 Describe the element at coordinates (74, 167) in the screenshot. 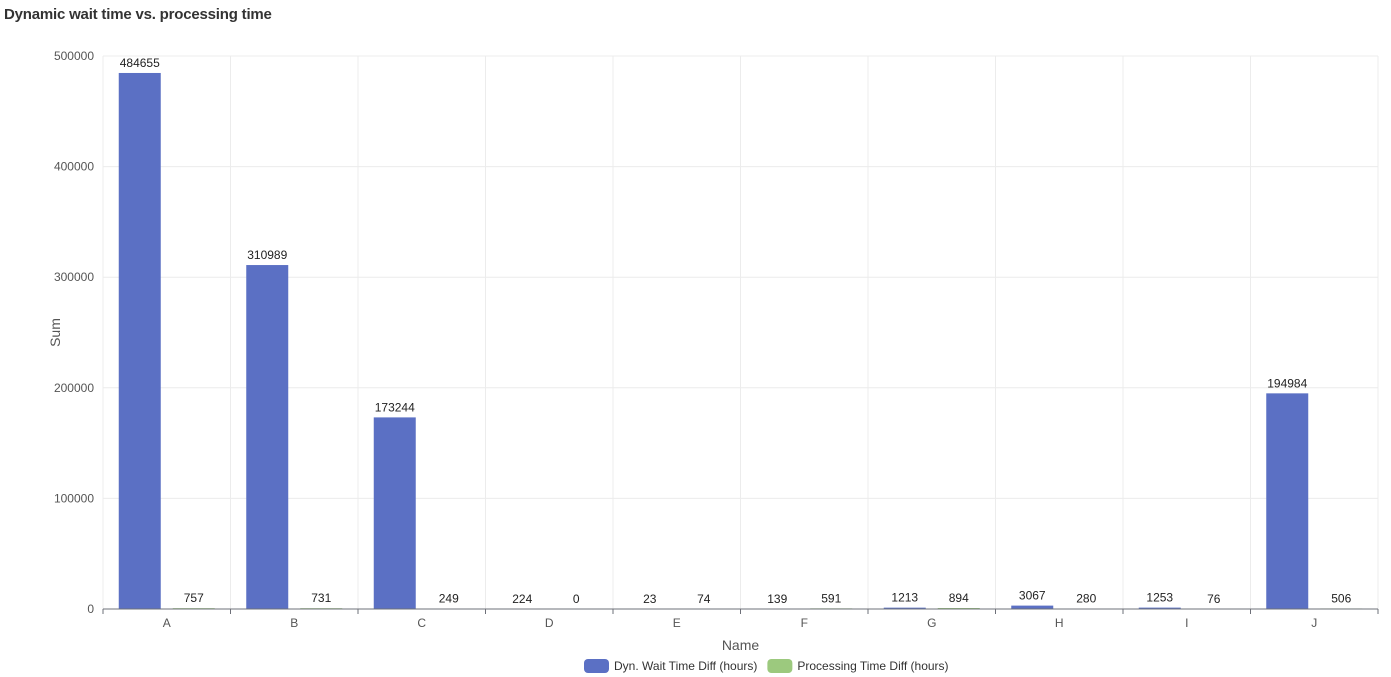

I see `y-tick-label: 400000` at that location.